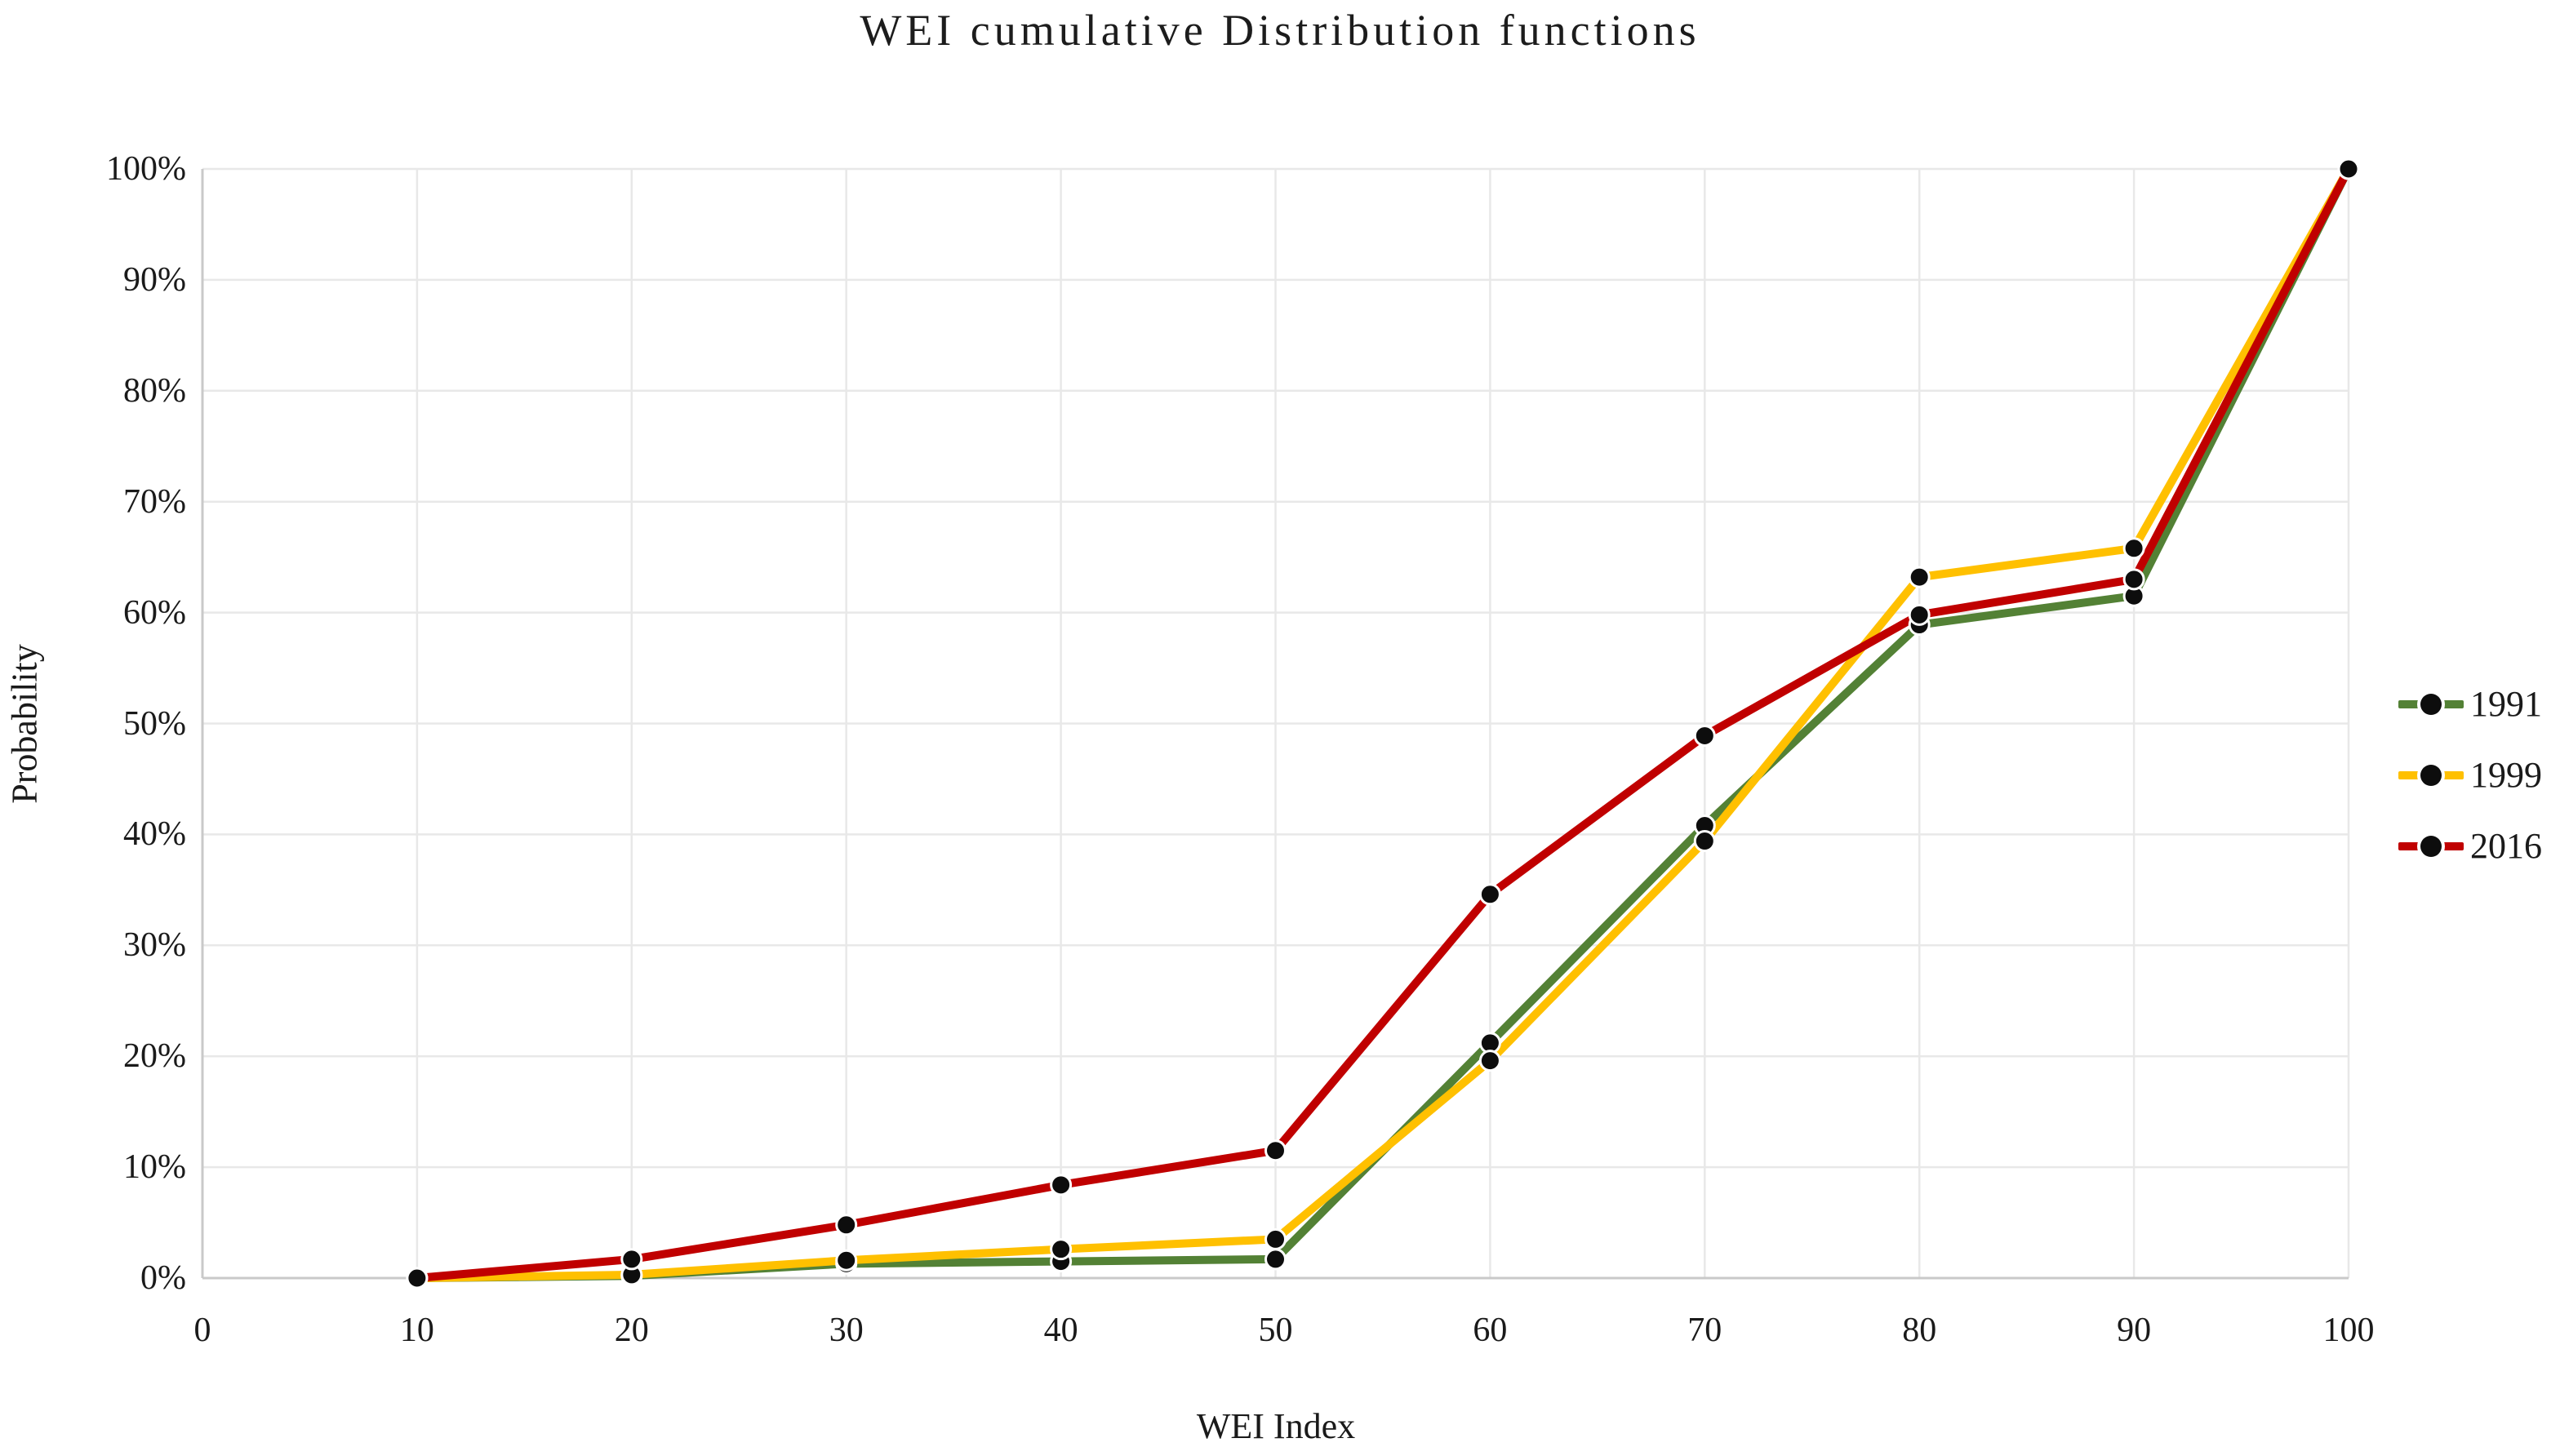  What do you see at coordinates (155, 391) in the screenshot?
I see `y-tick-label: 80%` at bounding box center [155, 391].